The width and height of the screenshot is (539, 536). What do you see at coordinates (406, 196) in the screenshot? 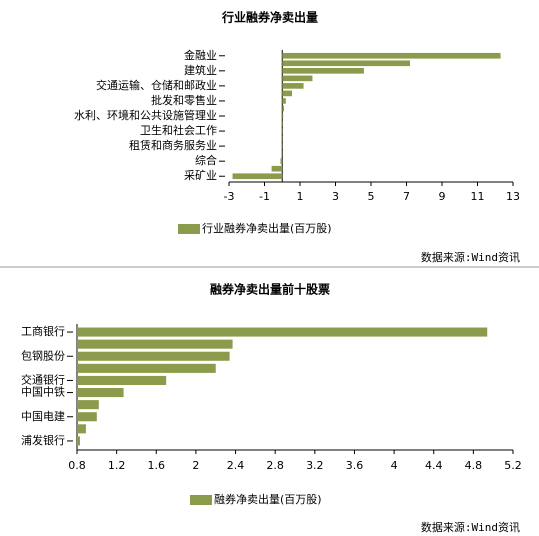
I see `x-tick-label: 7` at bounding box center [406, 196].